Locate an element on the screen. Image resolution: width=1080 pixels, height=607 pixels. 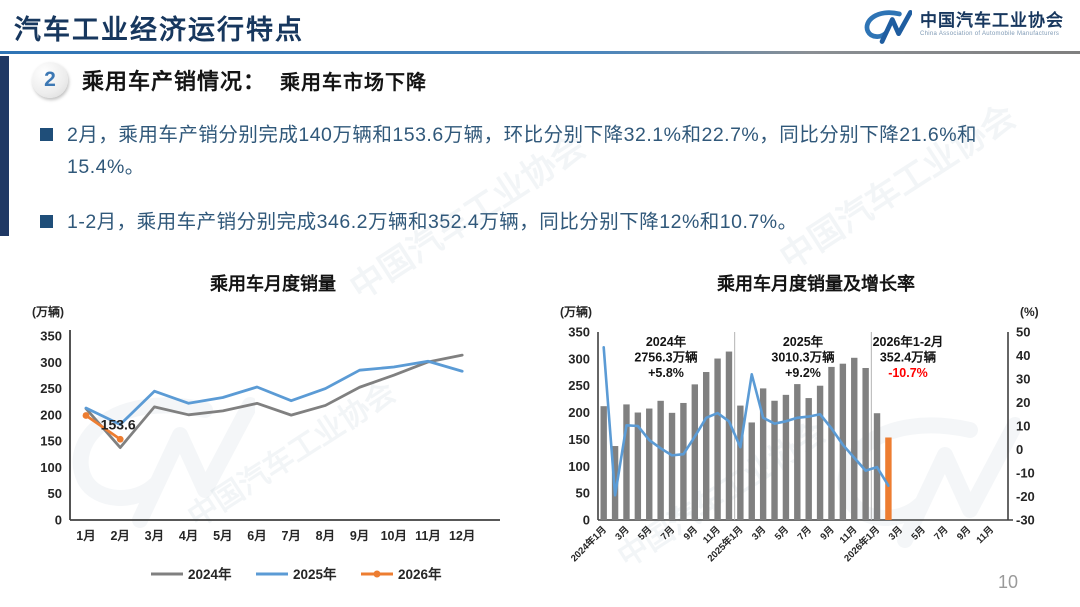
year-annotation: +5.8% is located at coordinates (666, 373).